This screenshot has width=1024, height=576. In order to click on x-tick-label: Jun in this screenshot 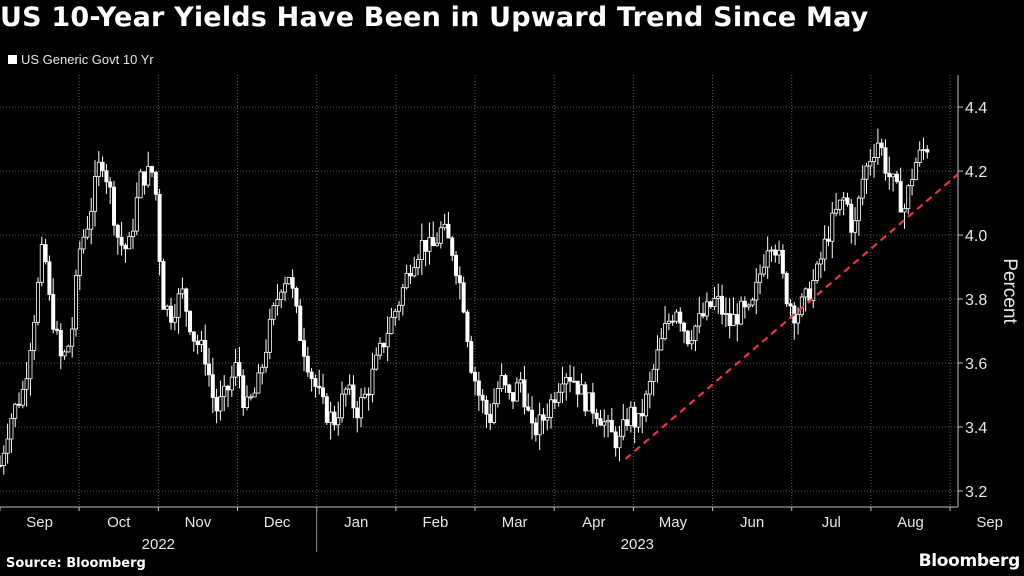, I will do `click(752, 522)`.